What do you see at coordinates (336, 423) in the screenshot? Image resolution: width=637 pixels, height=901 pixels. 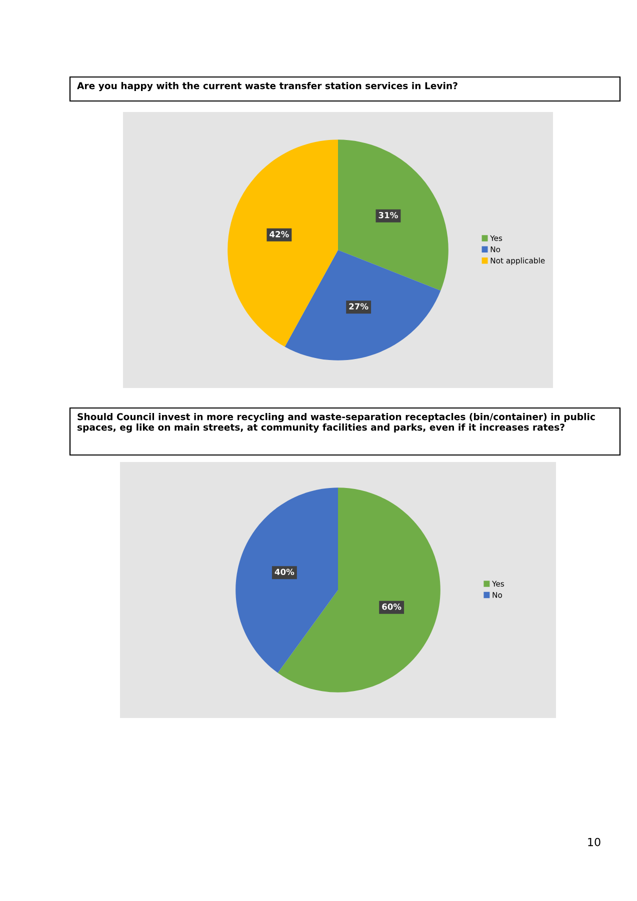 I see `chart-title: Should Council invest in more recycling and waste-separation receptacles (bin/container) in public spaces, eg like on main streets, at community facilities and parks, even if it increases rates?` at bounding box center [336, 423].